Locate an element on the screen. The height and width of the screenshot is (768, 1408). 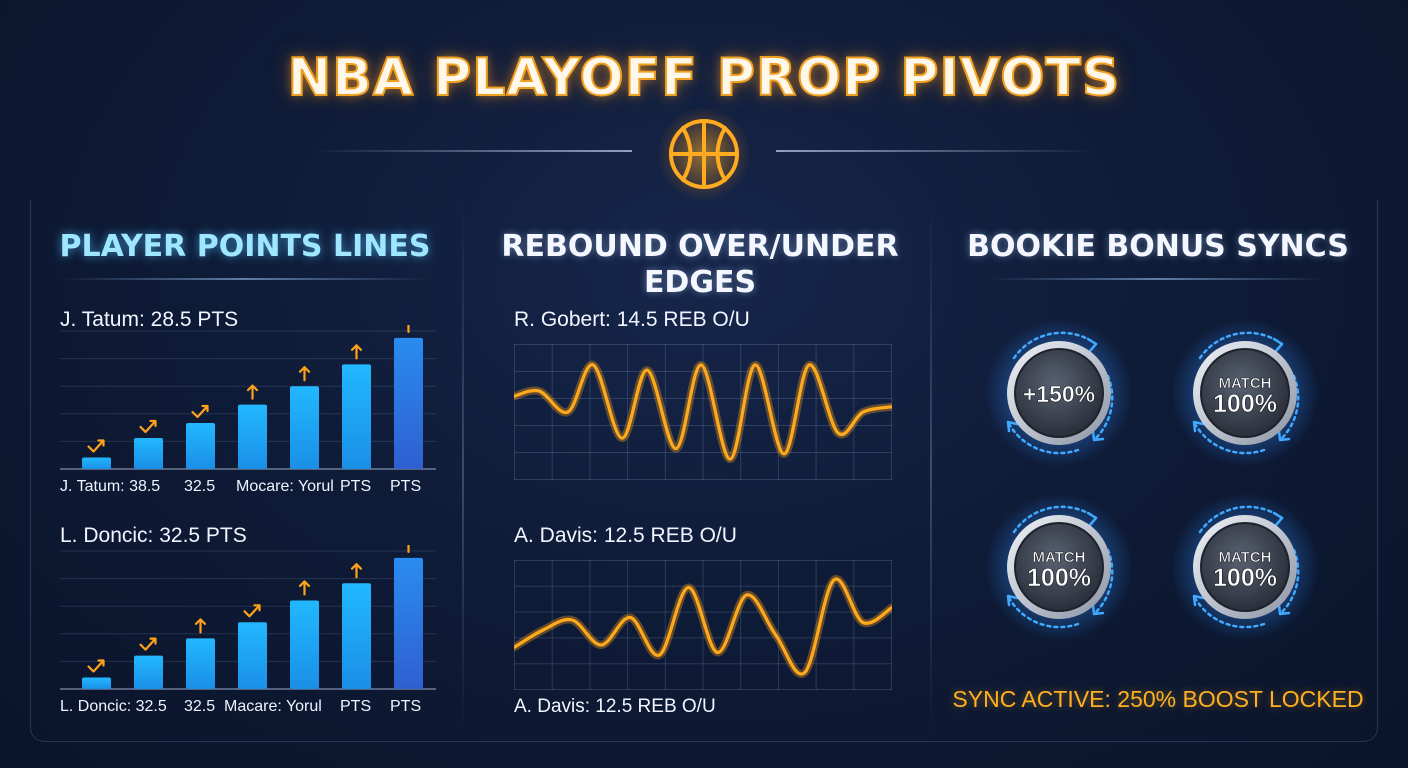
tick-label: L. Doncic: 32.5 is located at coordinates (113, 706).